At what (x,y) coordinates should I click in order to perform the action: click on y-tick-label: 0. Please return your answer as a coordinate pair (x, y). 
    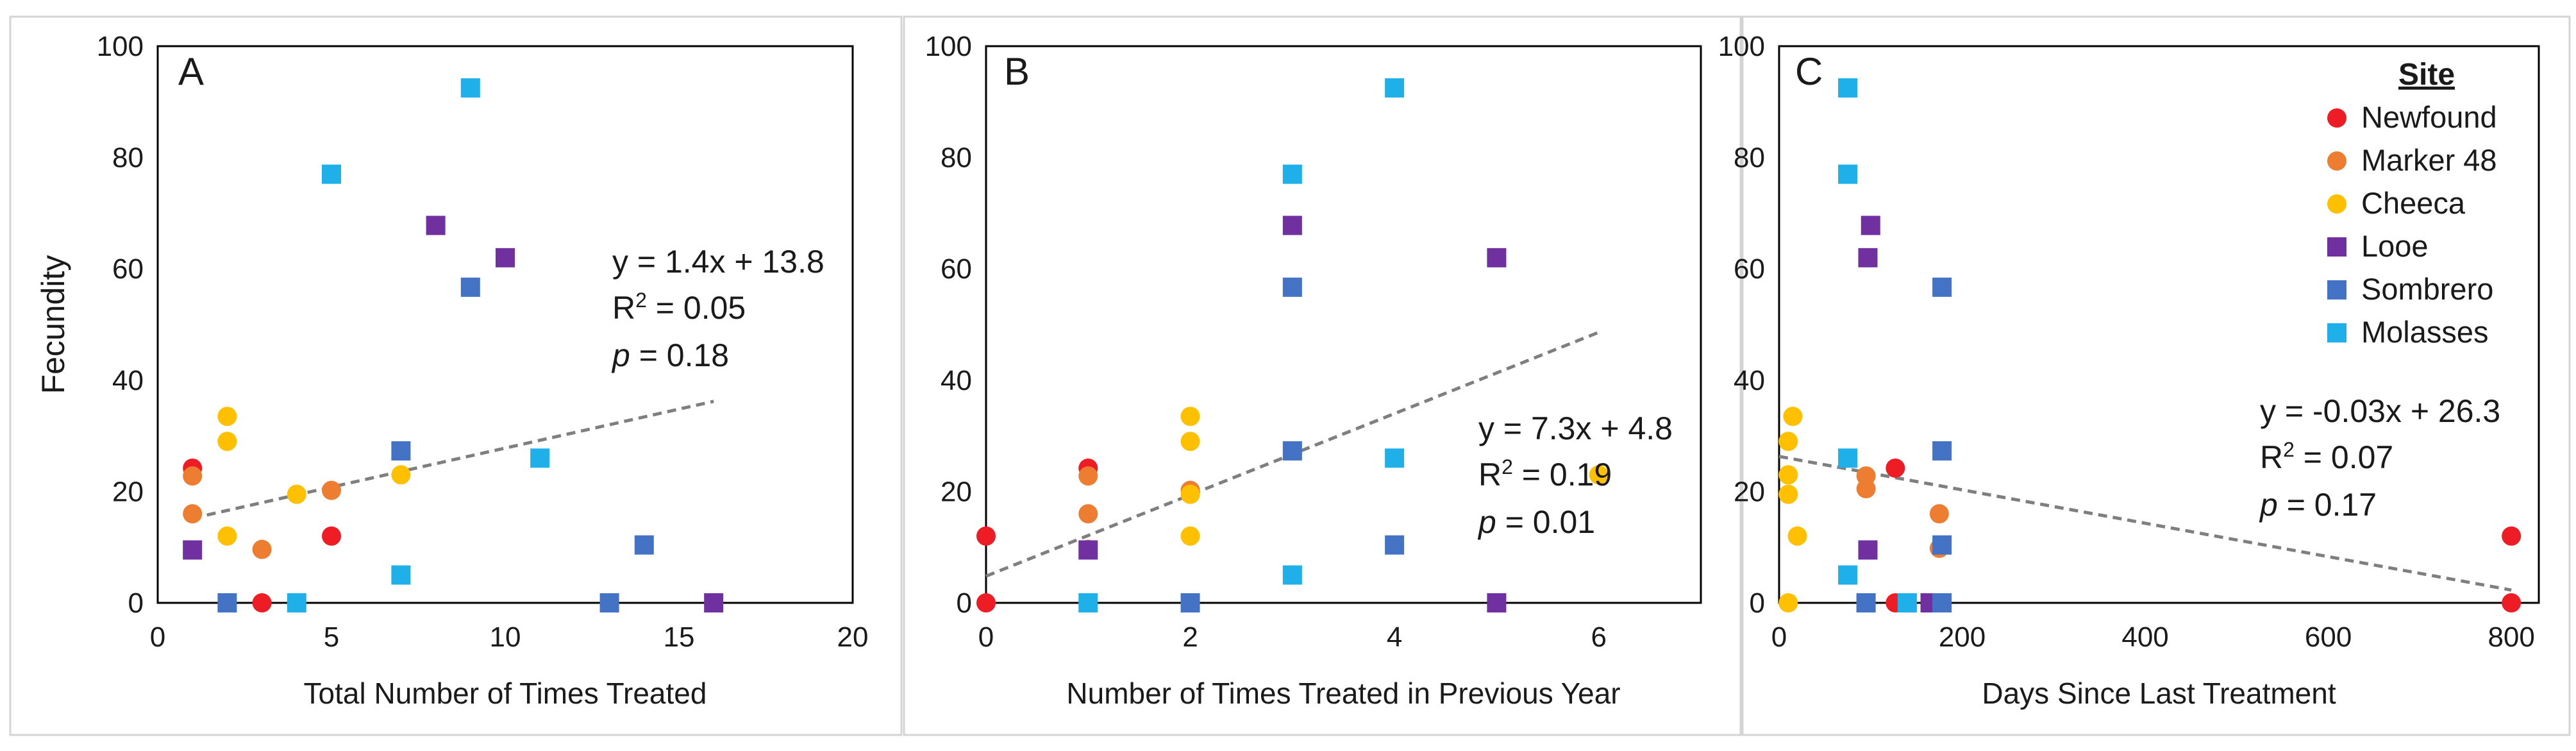
    Looking at the image, I should click on (136, 603).